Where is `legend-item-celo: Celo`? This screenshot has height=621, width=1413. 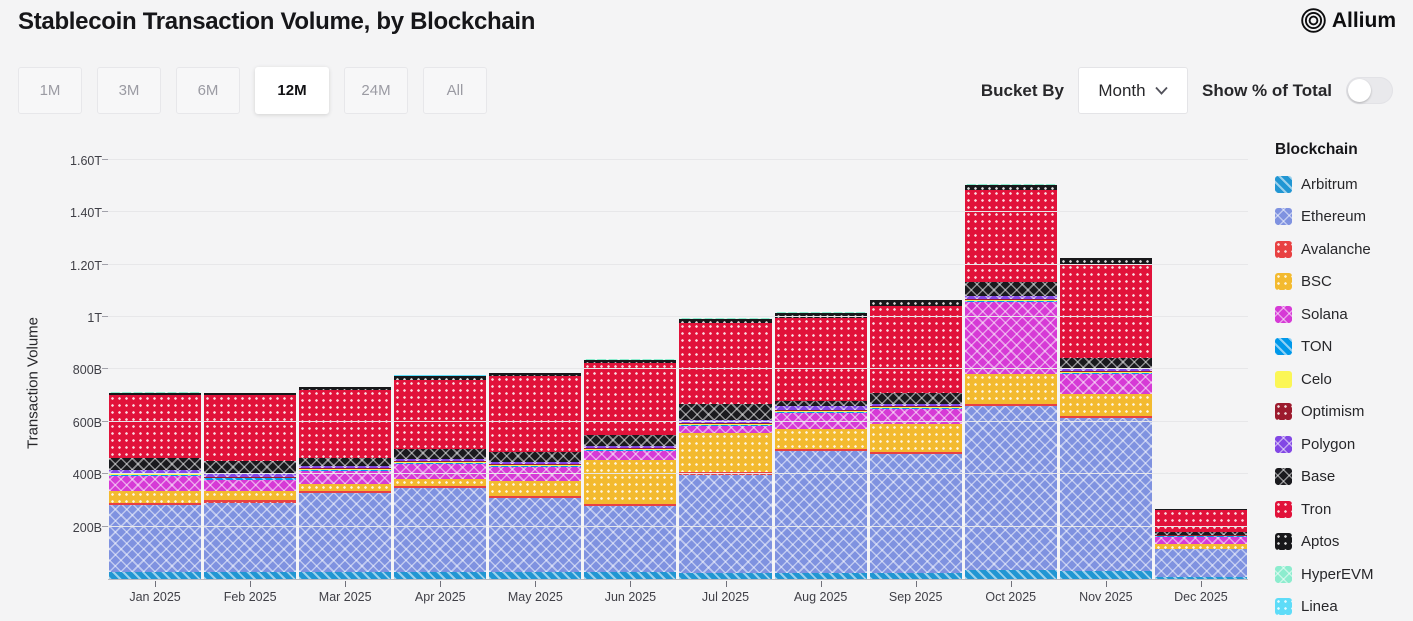 legend-item-celo: Celo is located at coordinates (1324, 379).